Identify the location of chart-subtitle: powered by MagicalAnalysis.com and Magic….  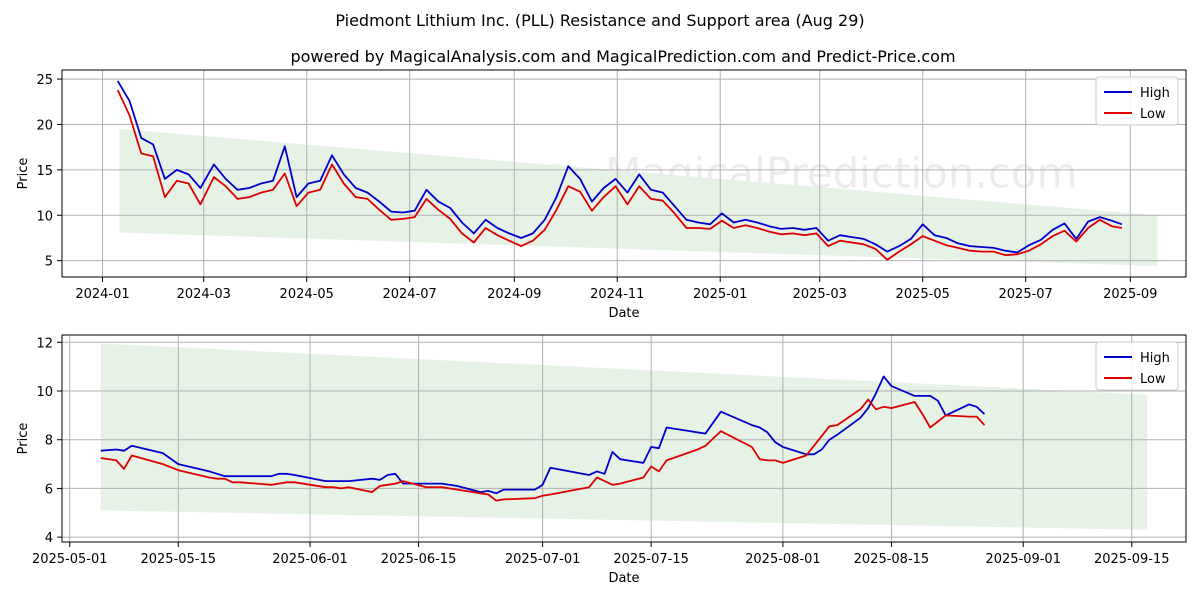
(622, 56).